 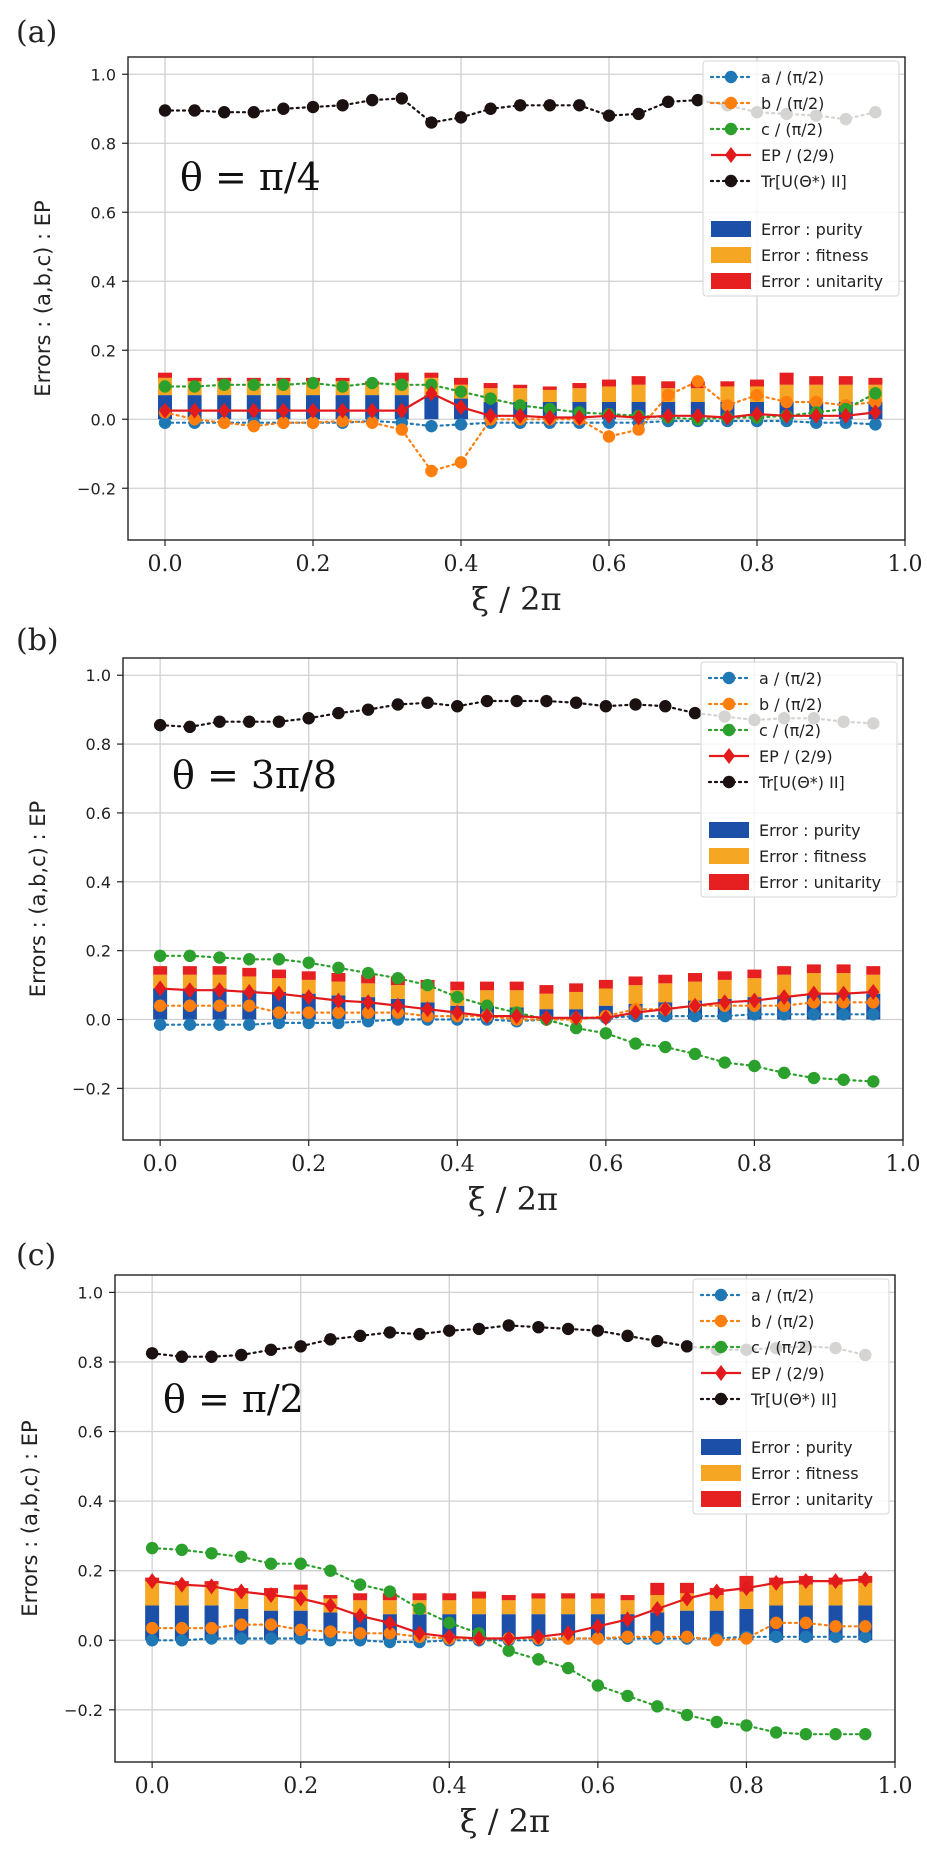 I want to click on legend-marker-ep, so click(x=729, y=756).